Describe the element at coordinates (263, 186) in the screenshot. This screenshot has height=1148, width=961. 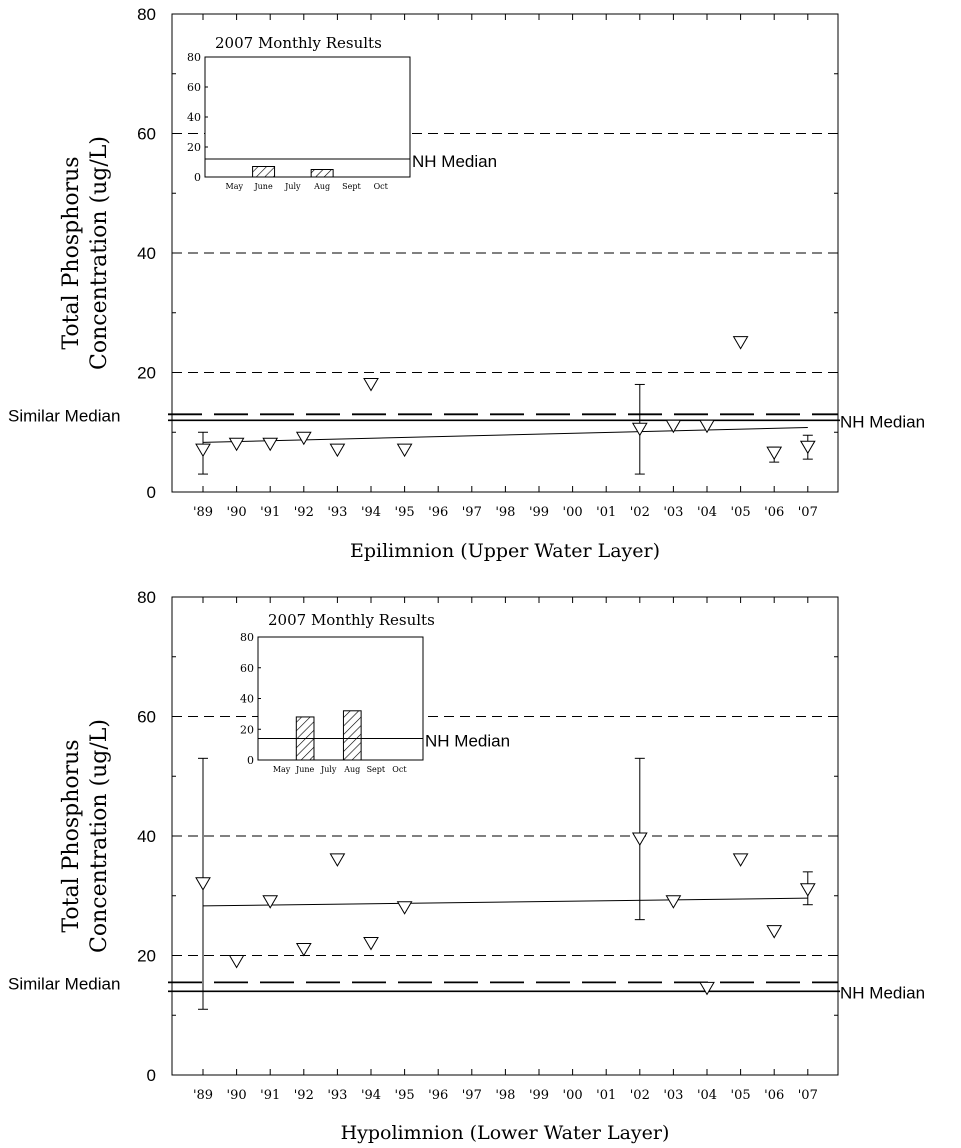
I see `inset-x-tick-label: June` at that location.